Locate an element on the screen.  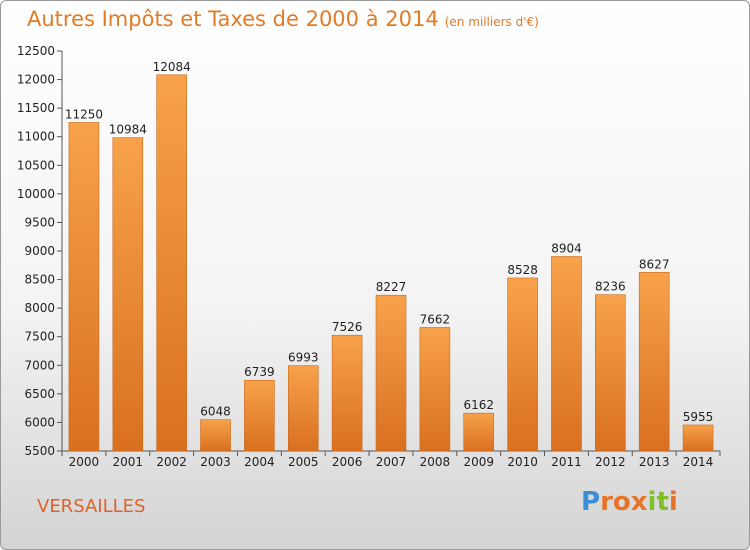
y-tick-label: 10500 is located at coordinates (36, 165).